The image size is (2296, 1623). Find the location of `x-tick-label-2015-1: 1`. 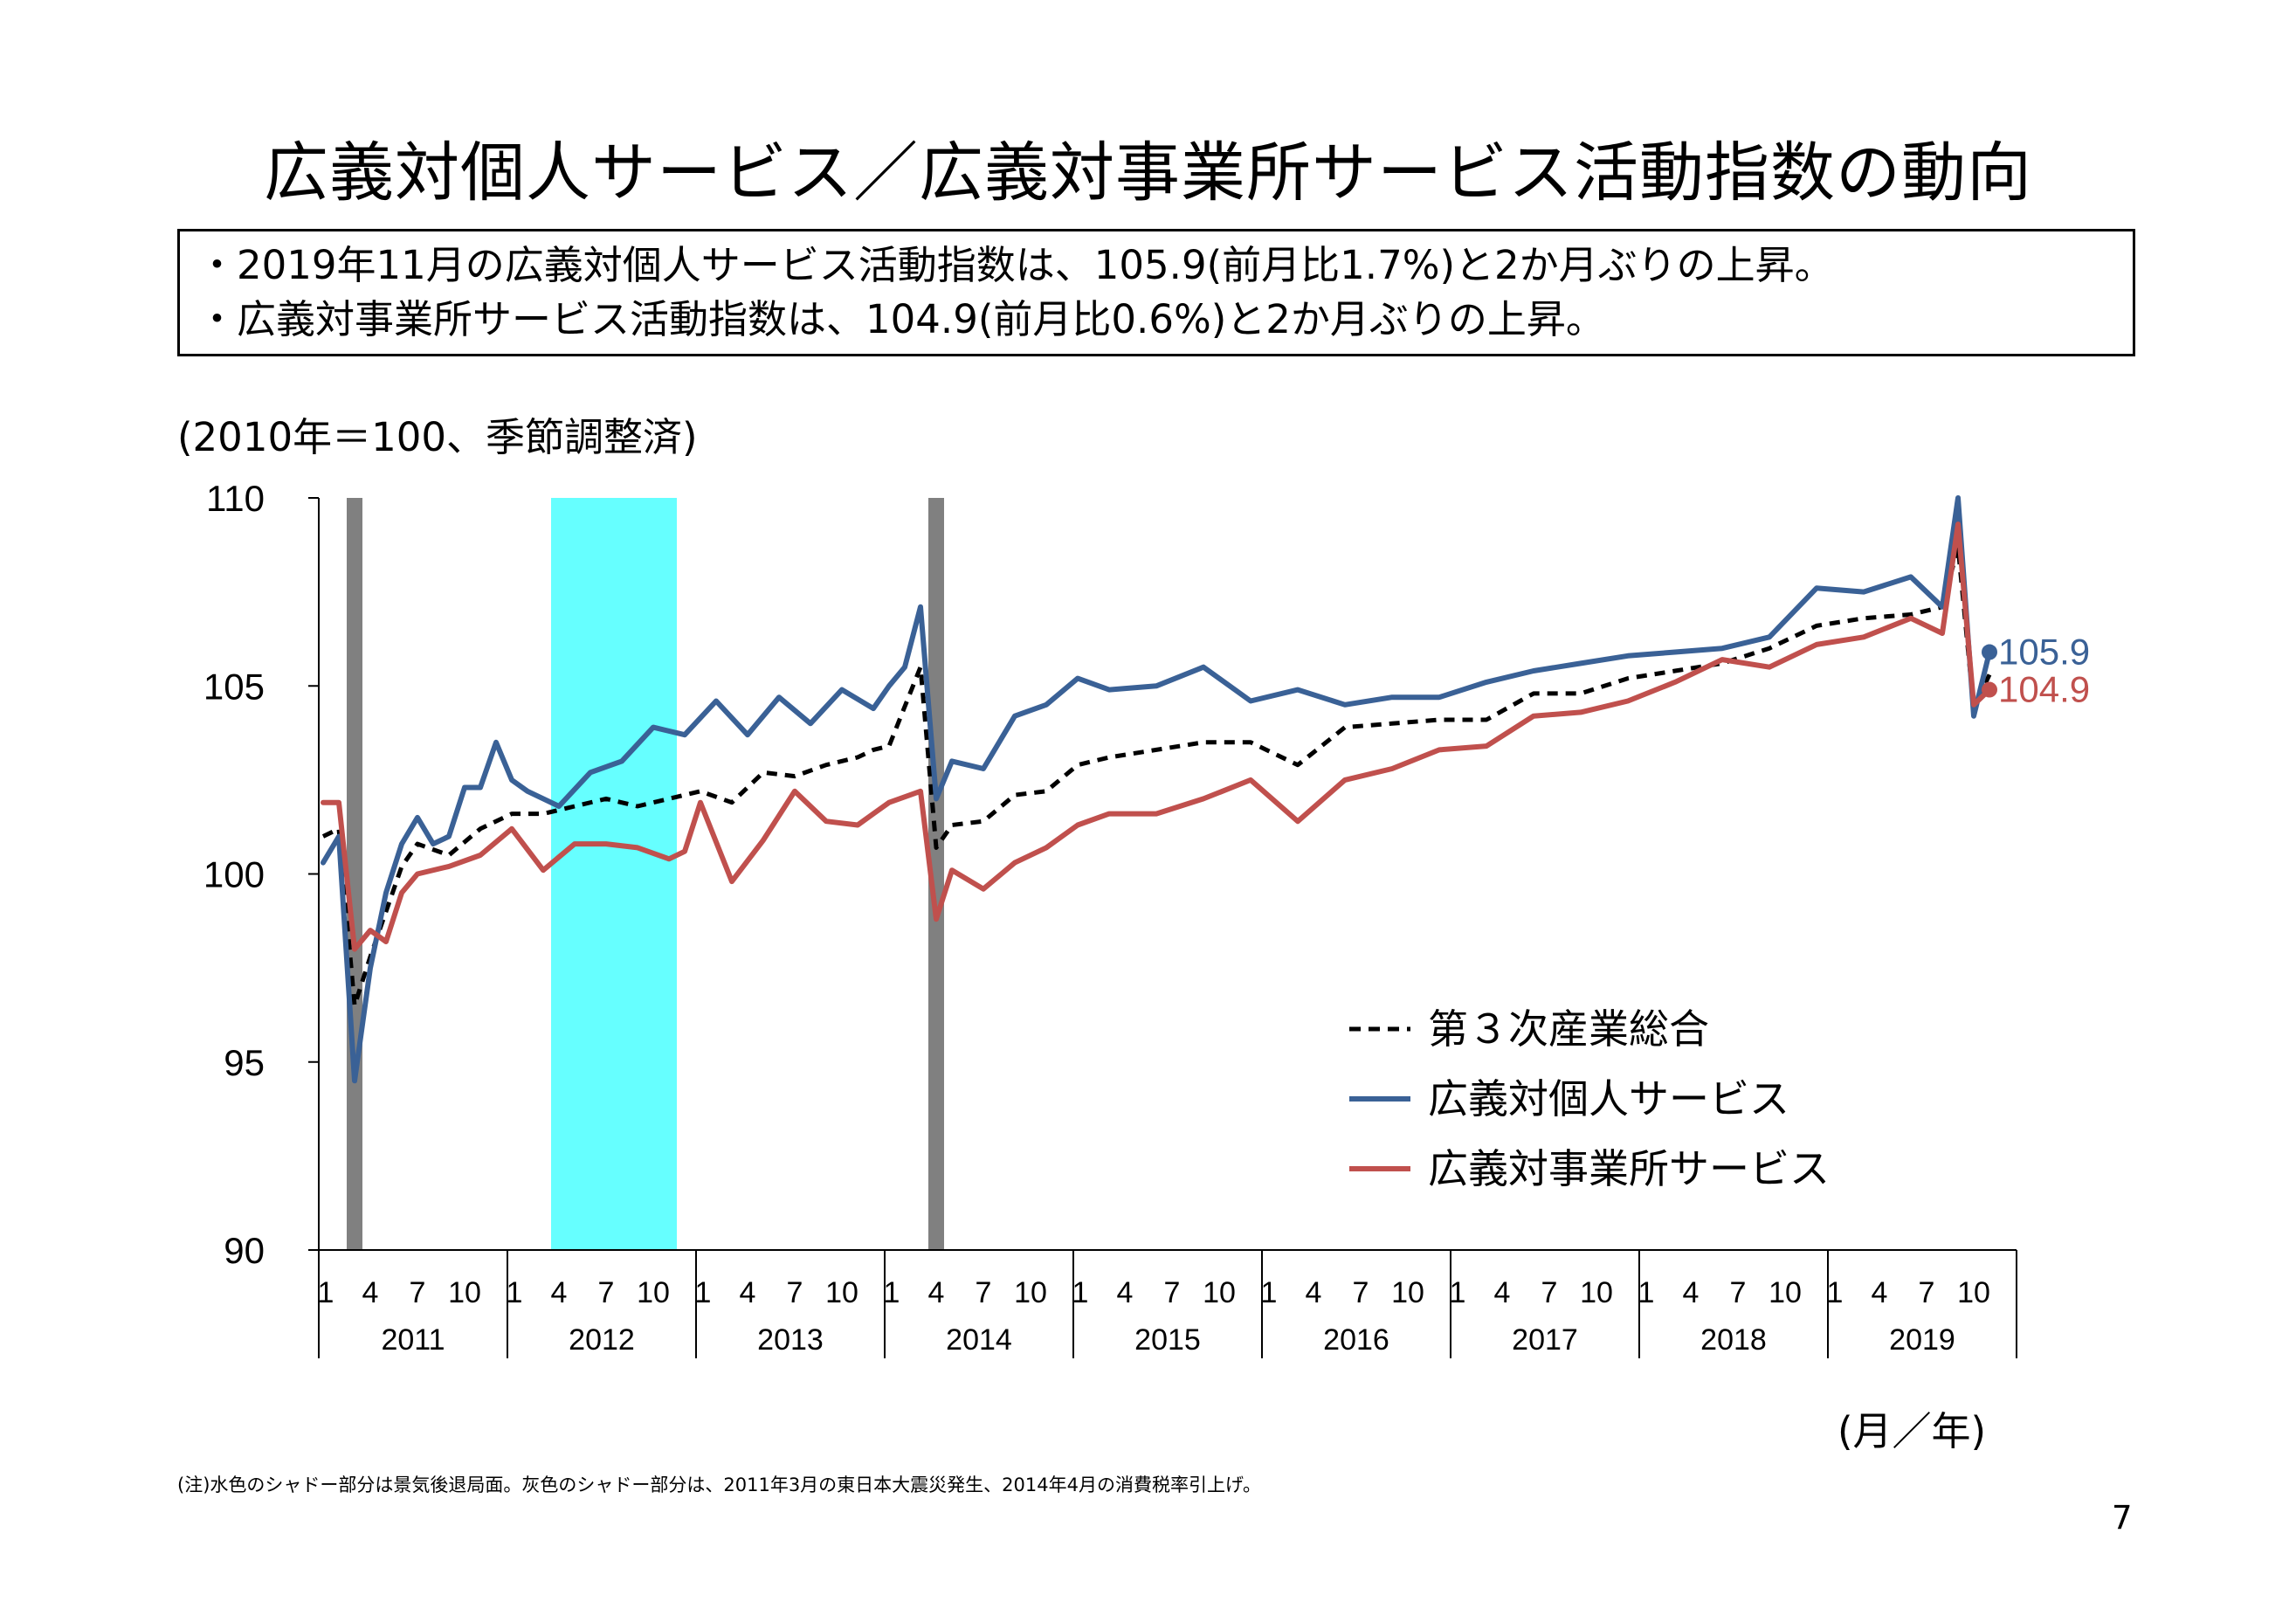

x-tick-label-2015-1: 1 is located at coordinates (1080, 1292).